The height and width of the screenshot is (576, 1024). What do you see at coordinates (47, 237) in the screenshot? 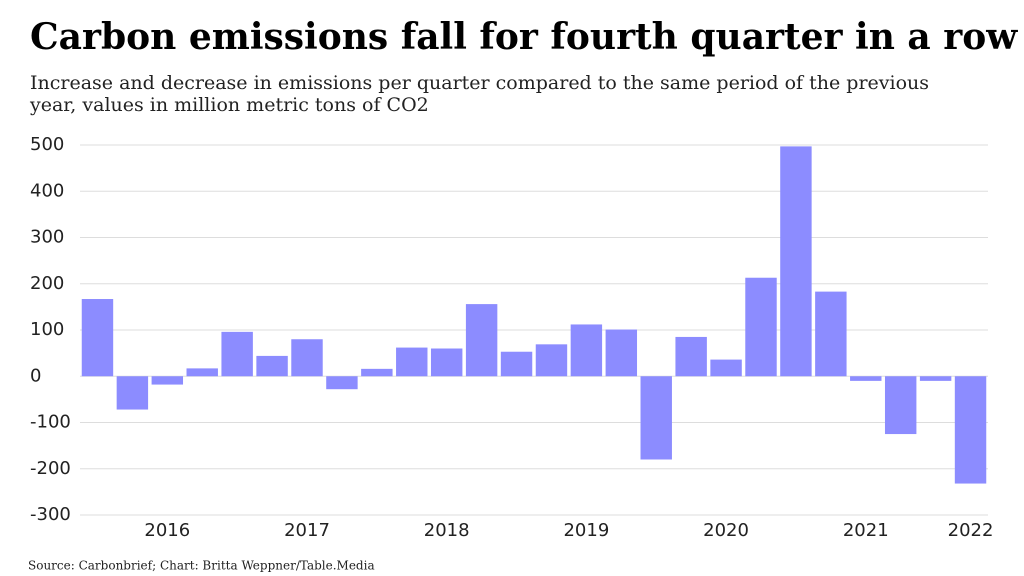
I see `y-tick-label: 300` at bounding box center [47, 237].